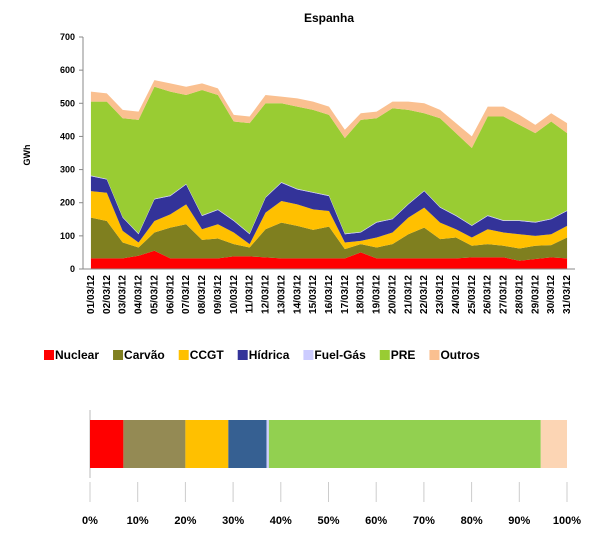 The height and width of the screenshot is (533, 589). What do you see at coordinates (266, 294) in the screenshot?
I see `x-tick-label: 12/03/12` at bounding box center [266, 294].